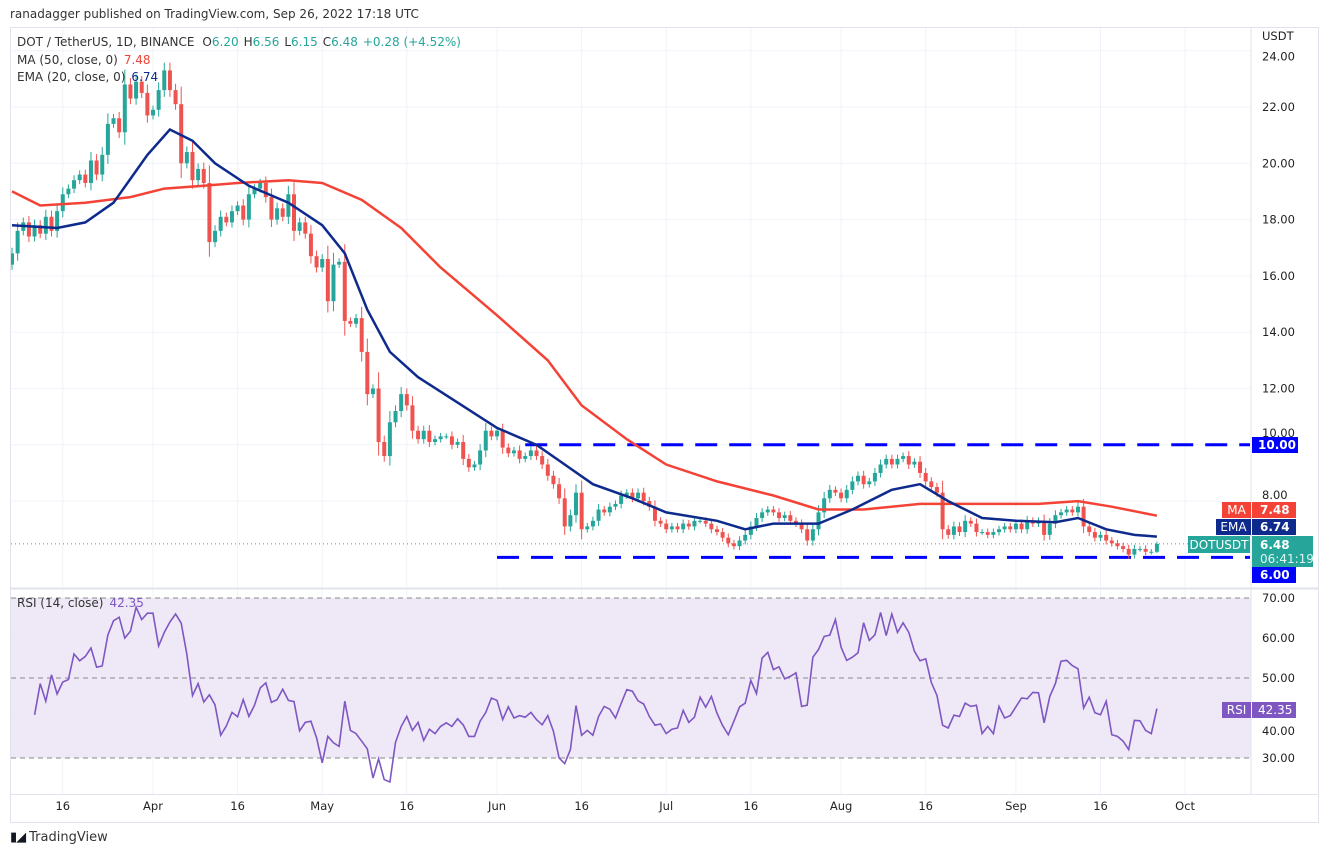  What do you see at coordinates (87, 77) in the screenshot?
I see `legend-ema: EMA (20, close, 0) 6.74` at bounding box center [87, 77].